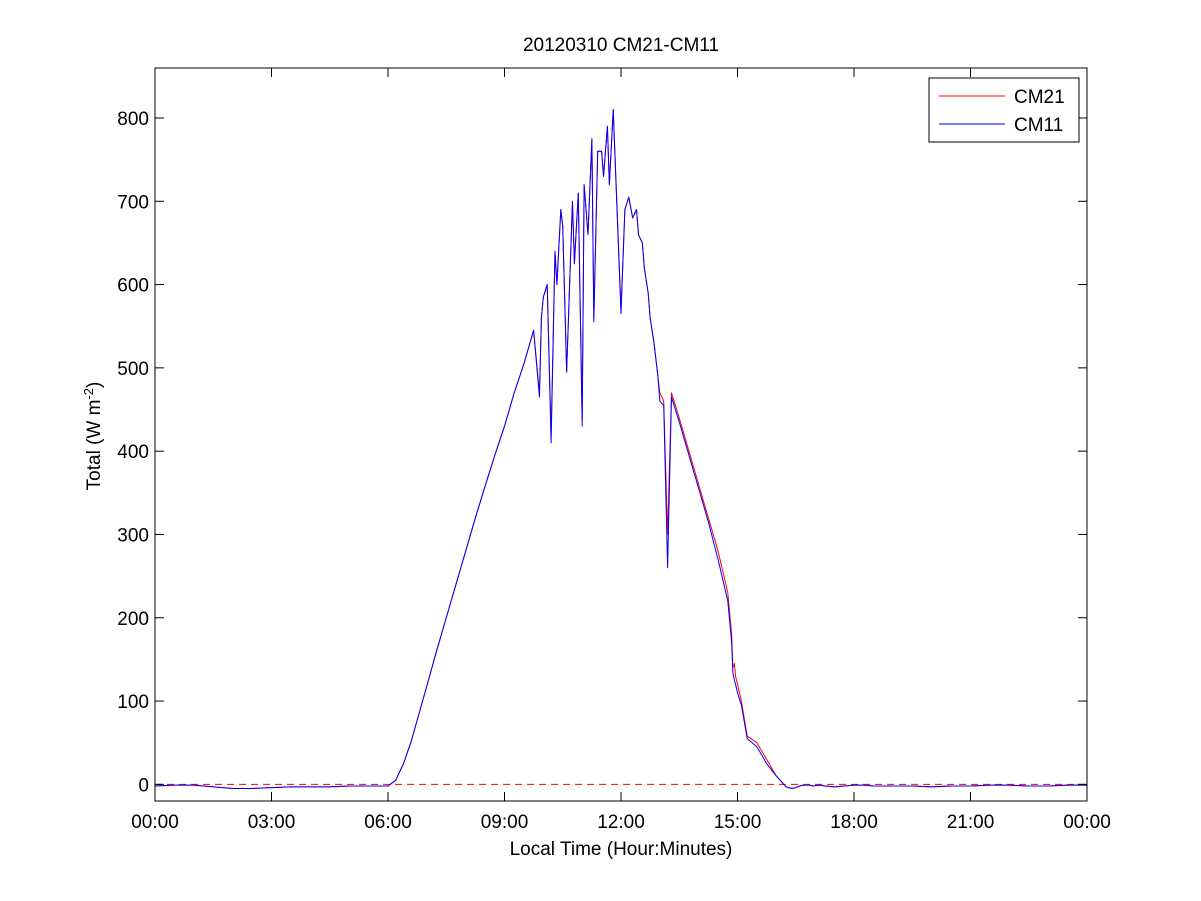  What do you see at coordinates (388, 822) in the screenshot?
I see `x-tick-label: 06:00` at bounding box center [388, 822].